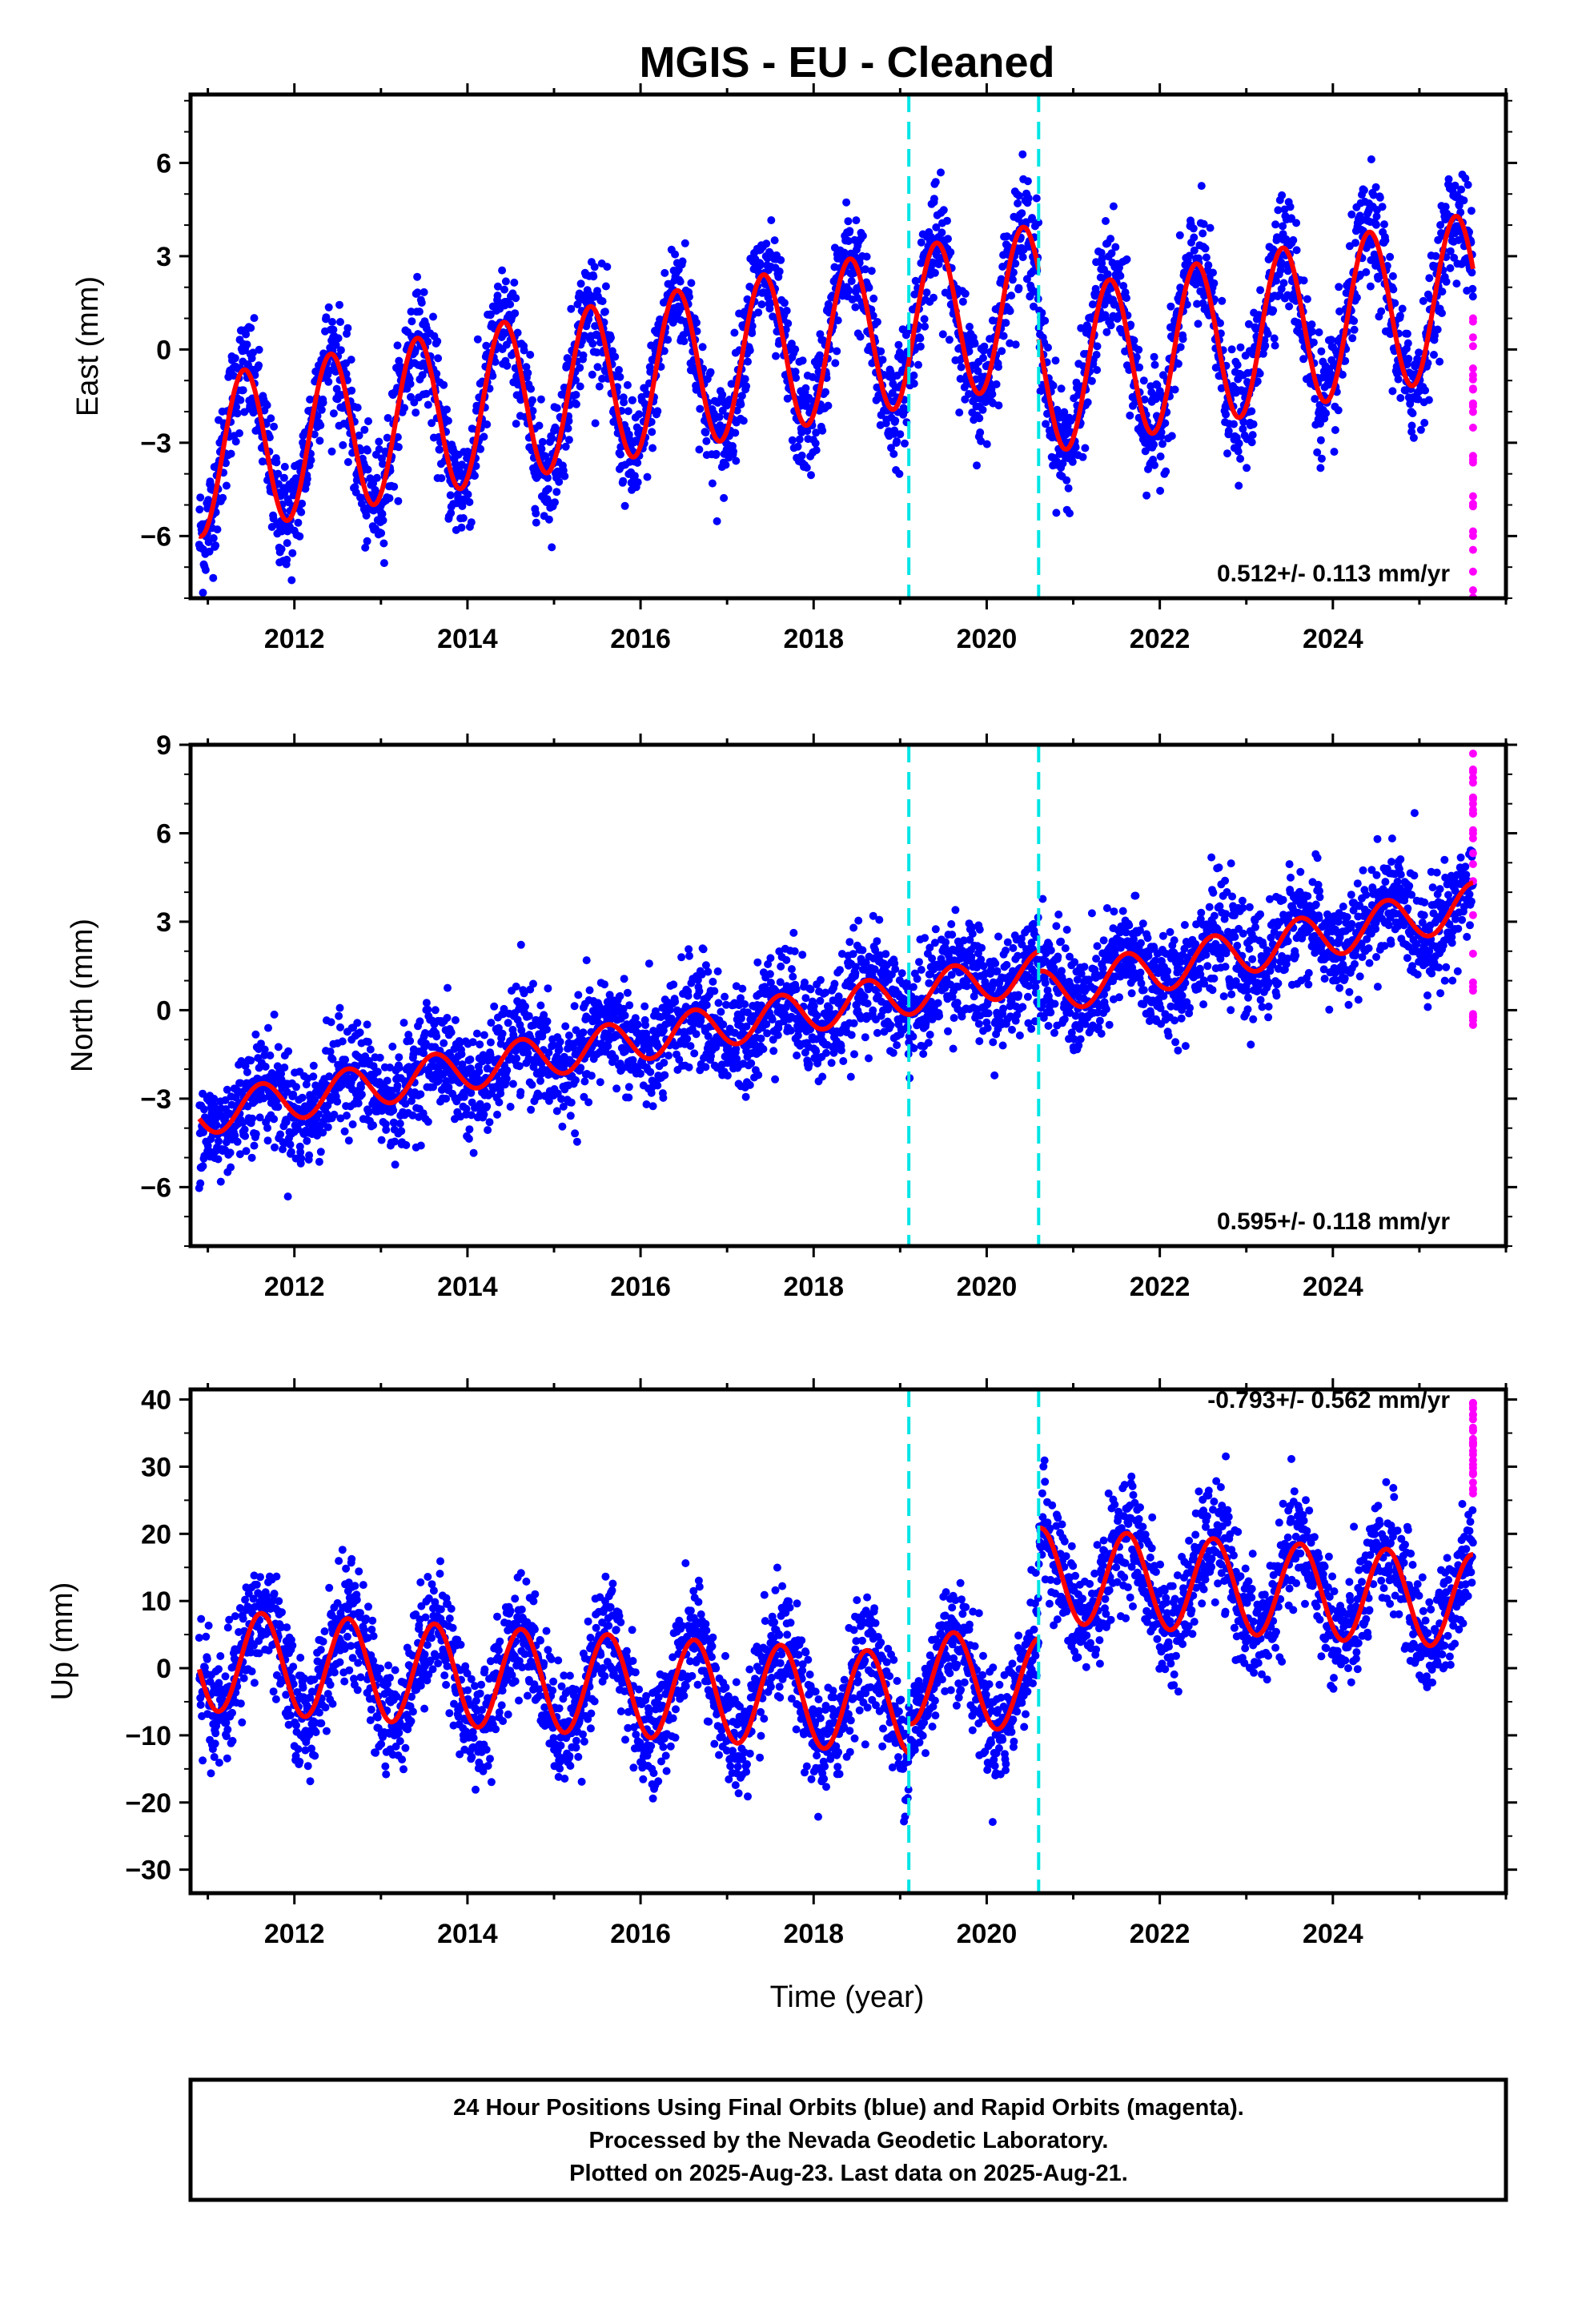 The image size is (1582, 2324). Describe the element at coordinates (155, 443) in the screenshot. I see `y-tick-label: −3` at that location.